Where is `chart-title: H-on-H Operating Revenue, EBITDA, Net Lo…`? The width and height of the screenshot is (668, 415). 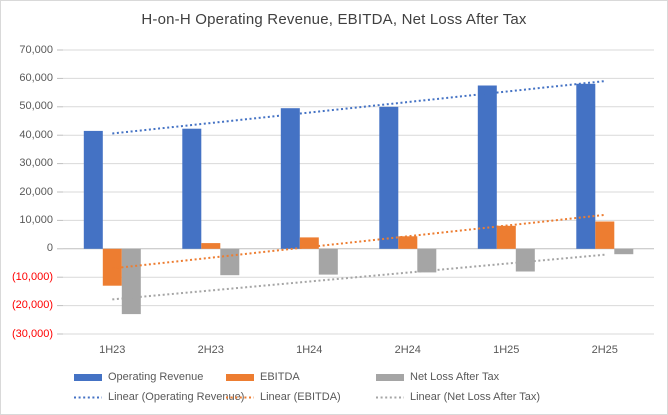 chart-title: H-on-H Operating Revenue, EBITDA, Net Lo… is located at coordinates (334, 19).